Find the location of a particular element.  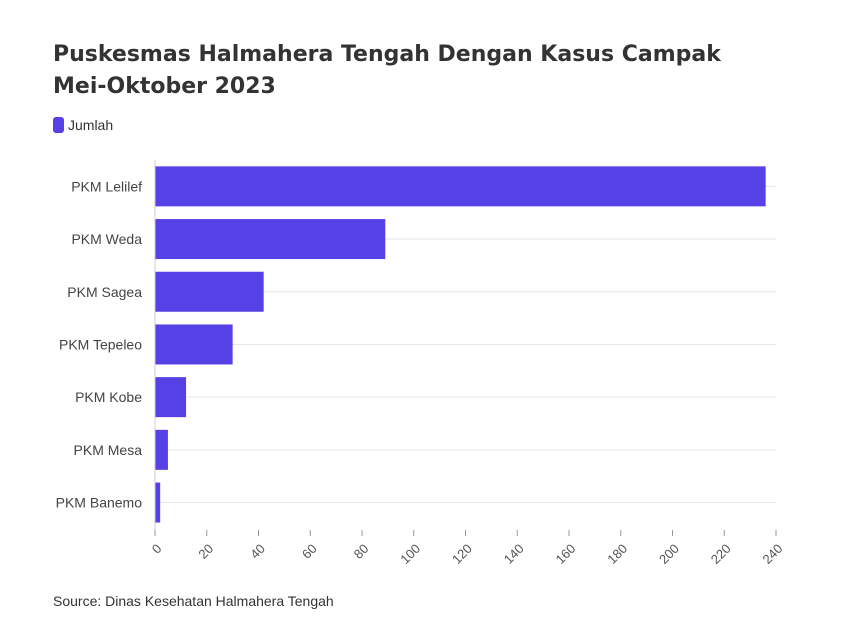

x-tick-label: 240 is located at coordinates (773, 554).